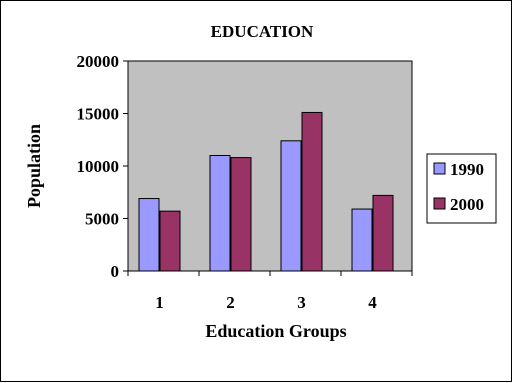 Image resolution: width=513 pixels, height=383 pixels. Describe the element at coordinates (301, 302) in the screenshot. I see `x-tick-label: 3` at that location.